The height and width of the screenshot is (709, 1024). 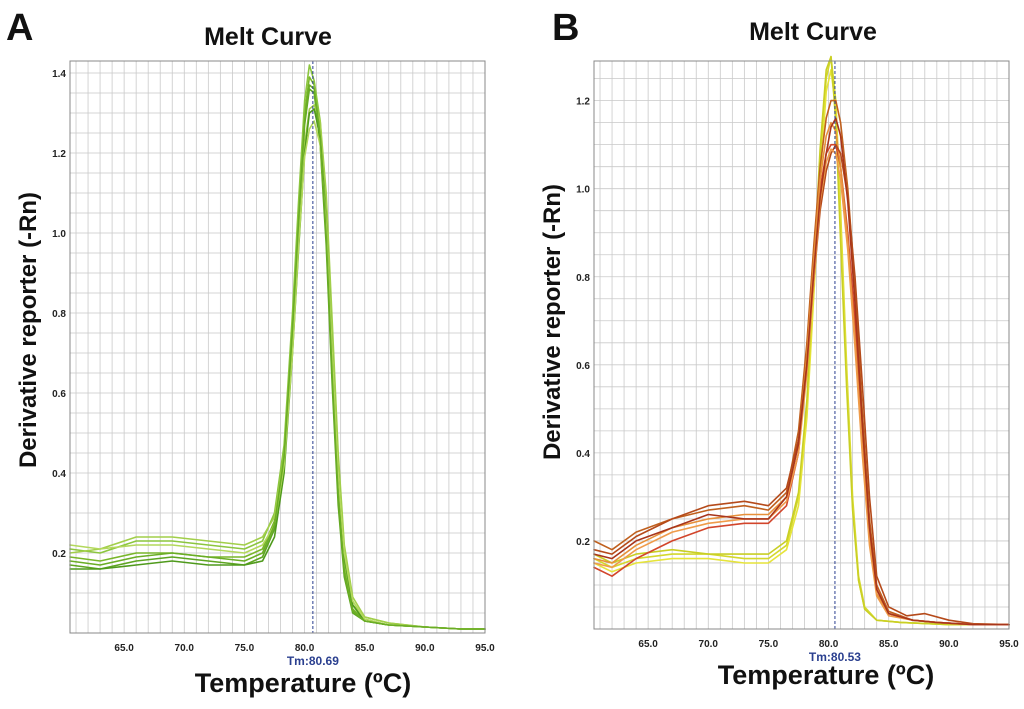 I want to click on panel-letter-a: A, so click(x=19, y=28).